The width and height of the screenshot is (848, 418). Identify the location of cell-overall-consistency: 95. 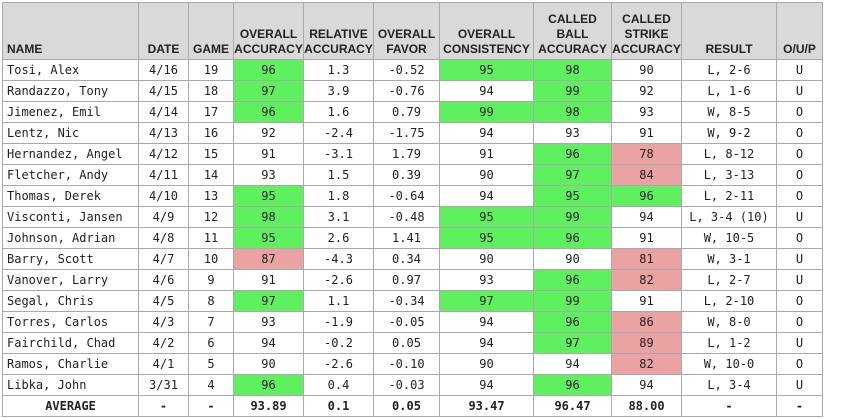
(486, 217).